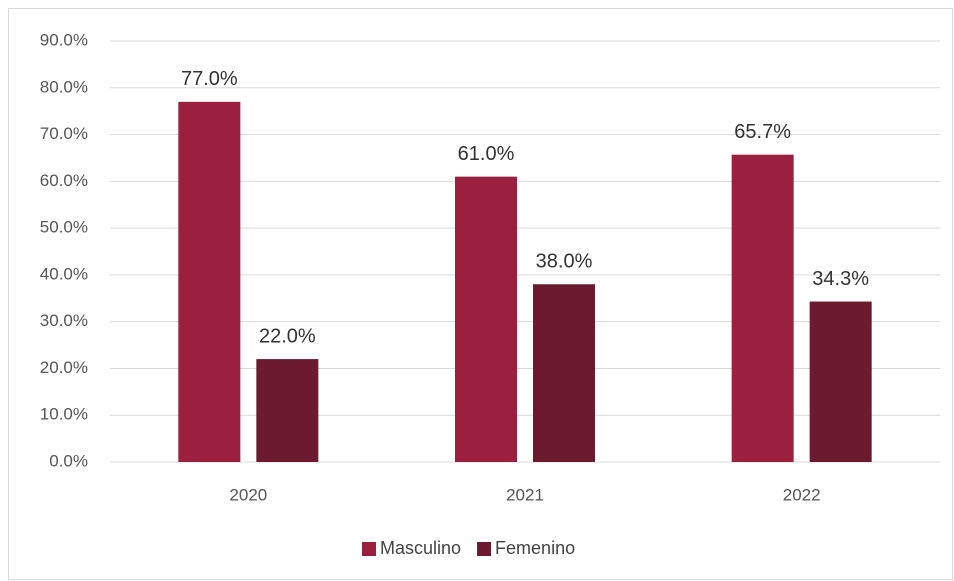  I want to click on y-tick-label: 20.0%, so click(64, 367).